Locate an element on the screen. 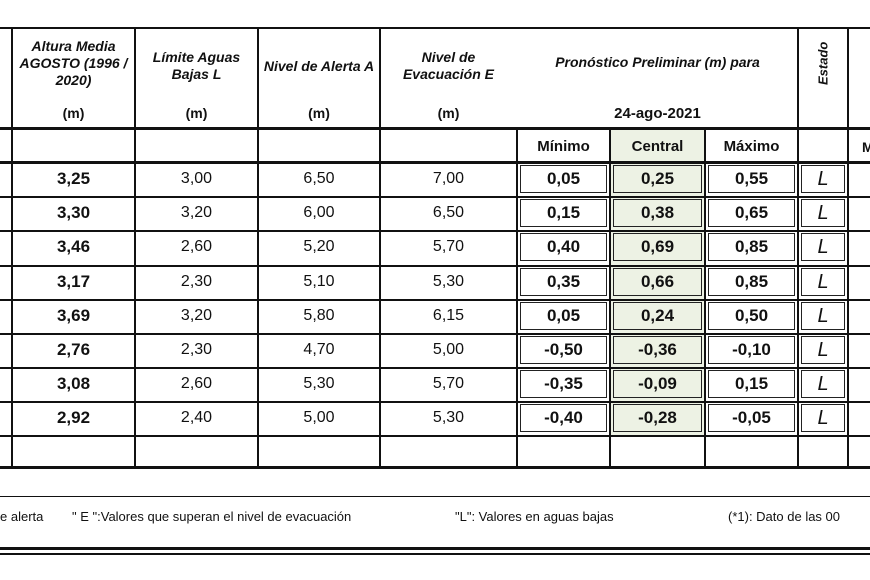 This screenshot has width=870, height=580. value-cell: 3,17 is located at coordinates (73, 281).